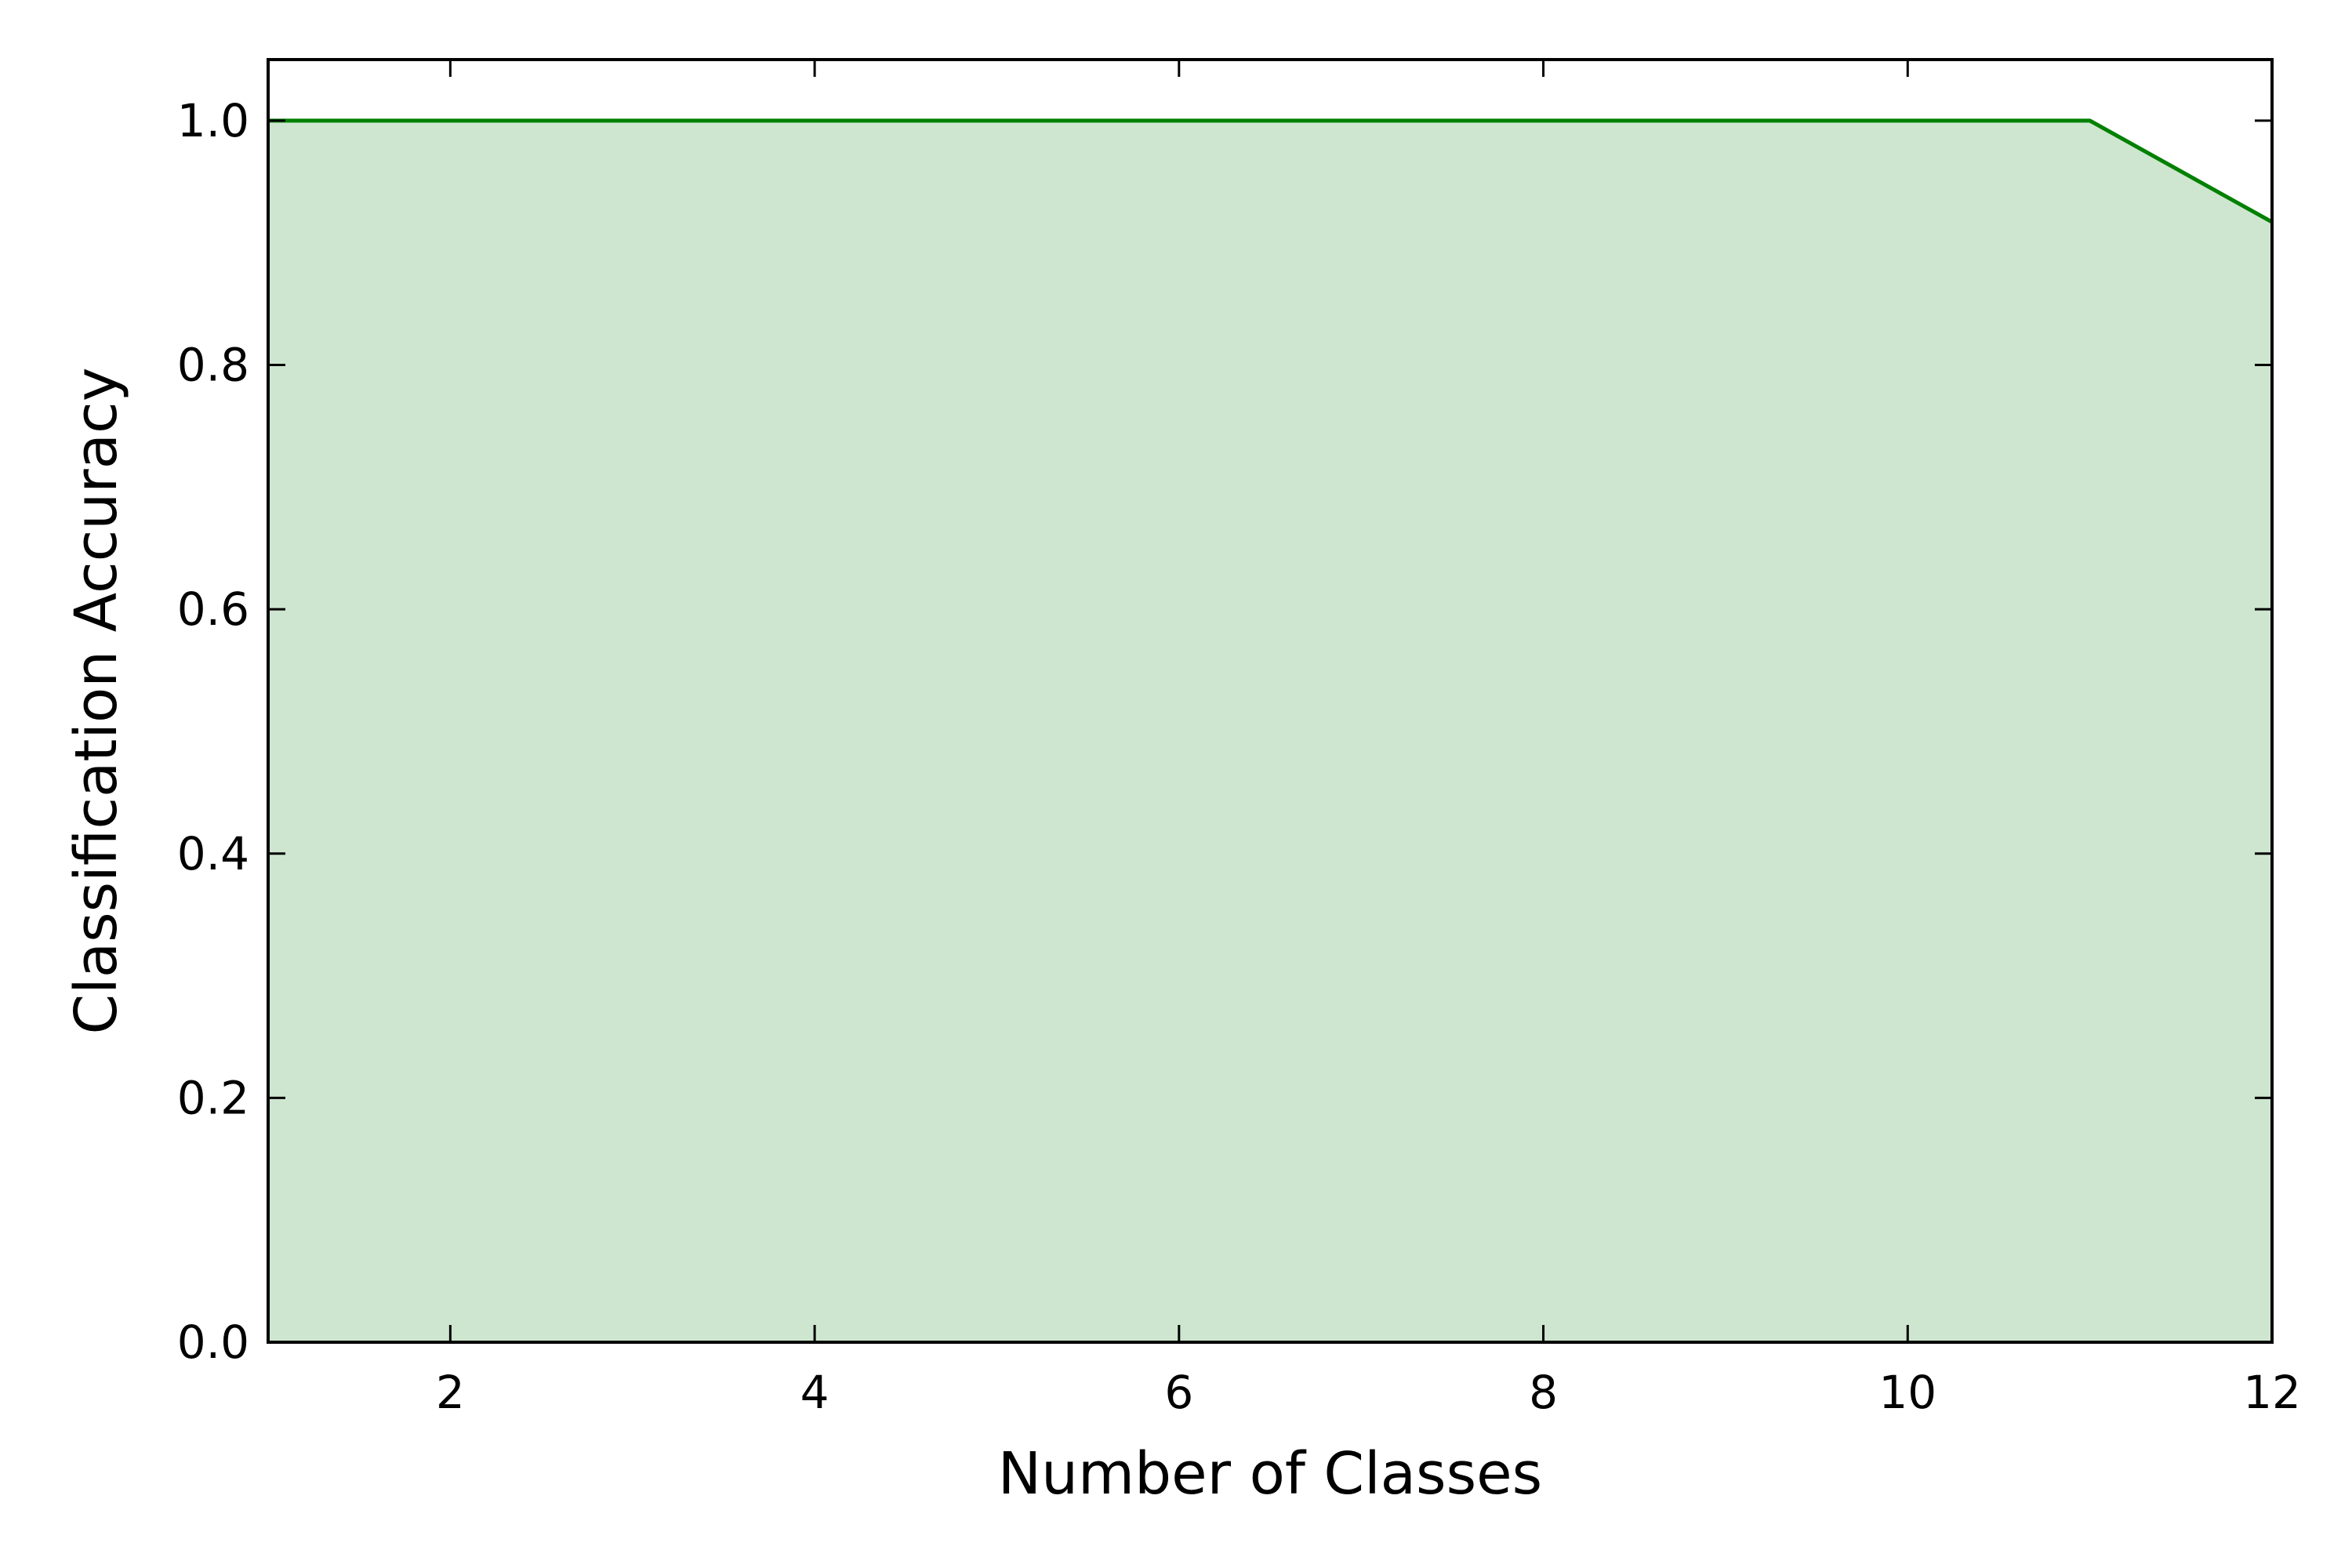 The height and width of the screenshot is (1568, 2352). Describe the element at coordinates (213, 365) in the screenshot. I see `y-tick-label: 0.8` at that location.